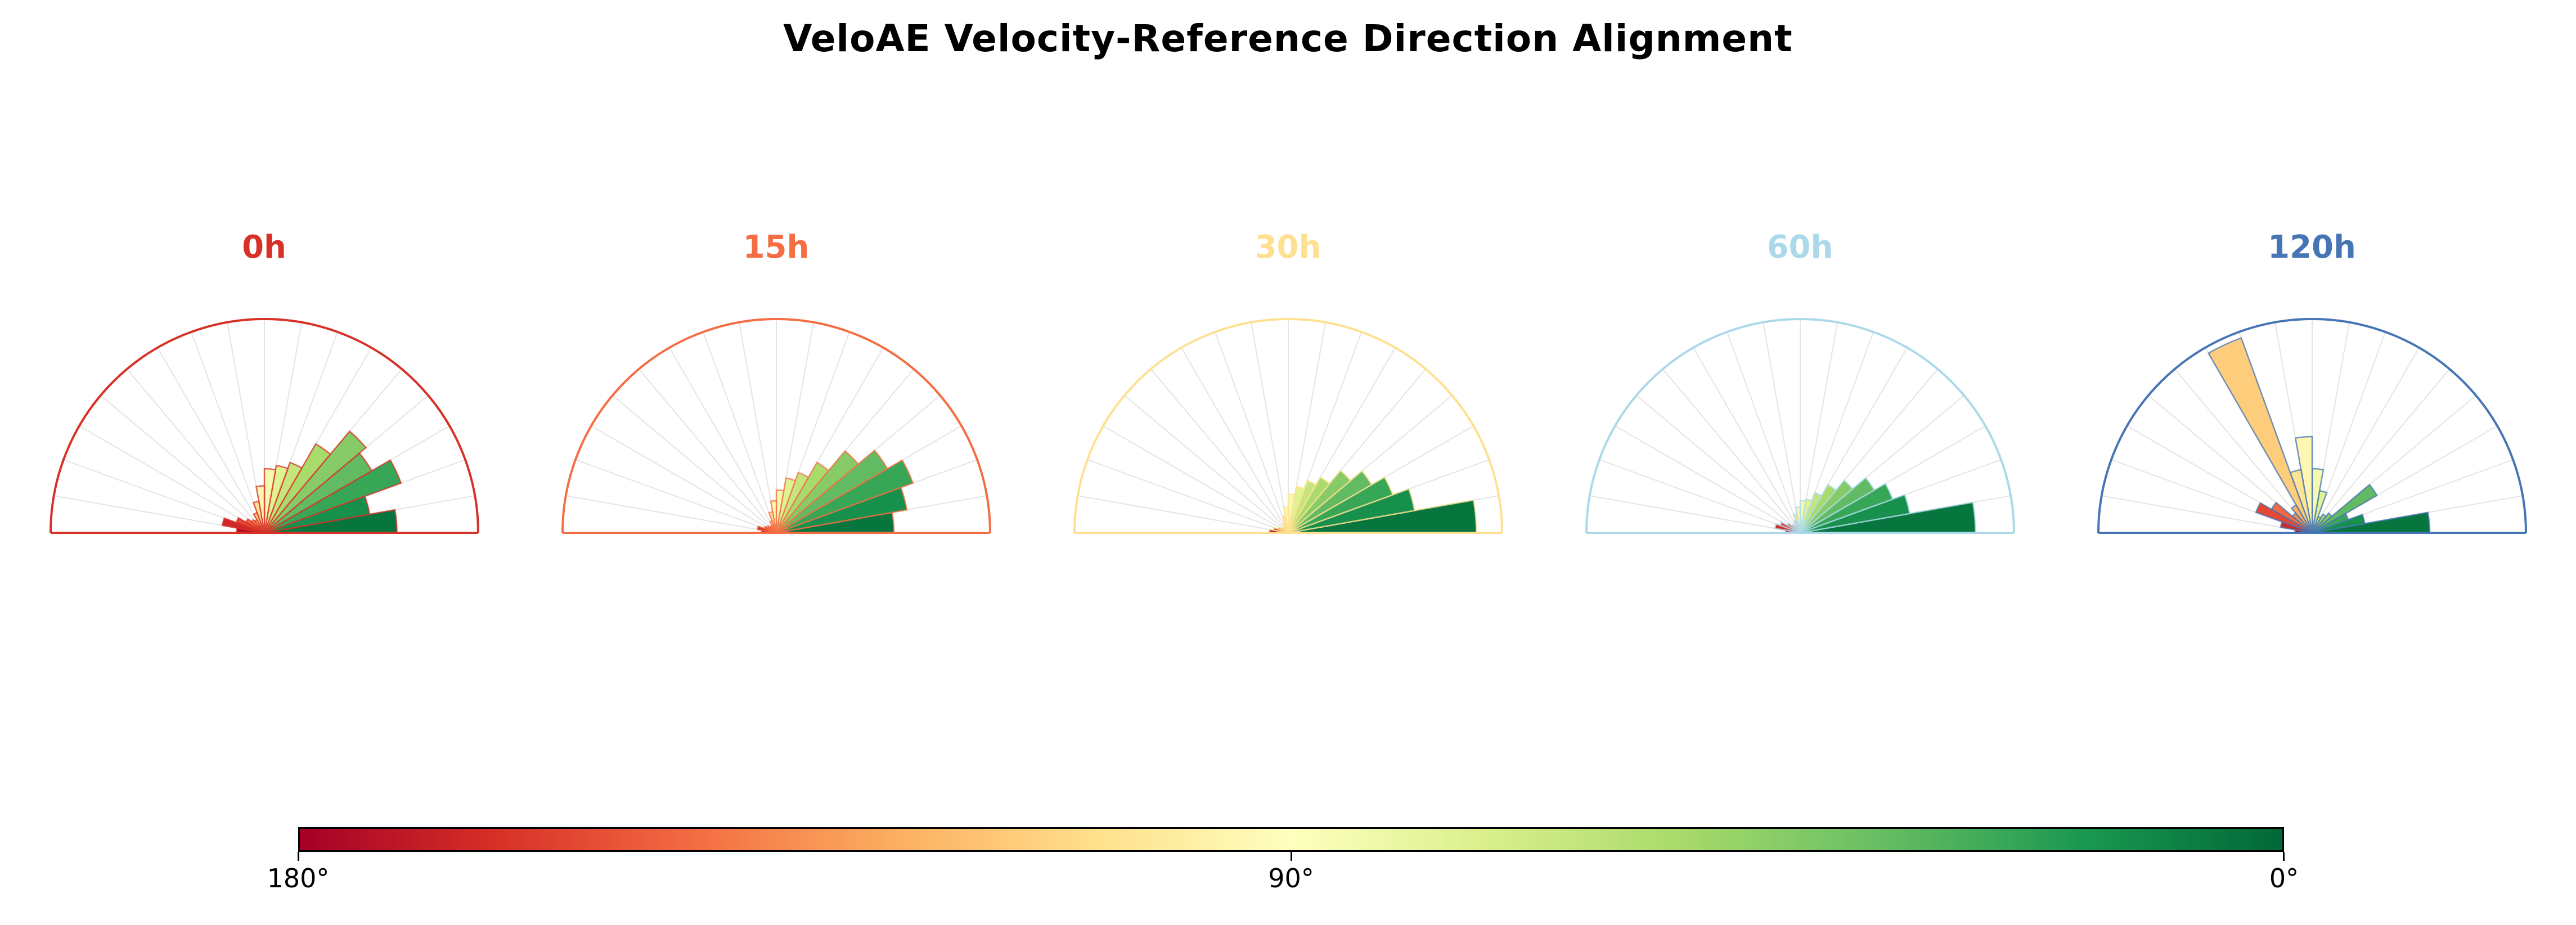 The height and width of the screenshot is (925, 2576). I want to click on panel-title-15h: 15h, so click(776, 248).